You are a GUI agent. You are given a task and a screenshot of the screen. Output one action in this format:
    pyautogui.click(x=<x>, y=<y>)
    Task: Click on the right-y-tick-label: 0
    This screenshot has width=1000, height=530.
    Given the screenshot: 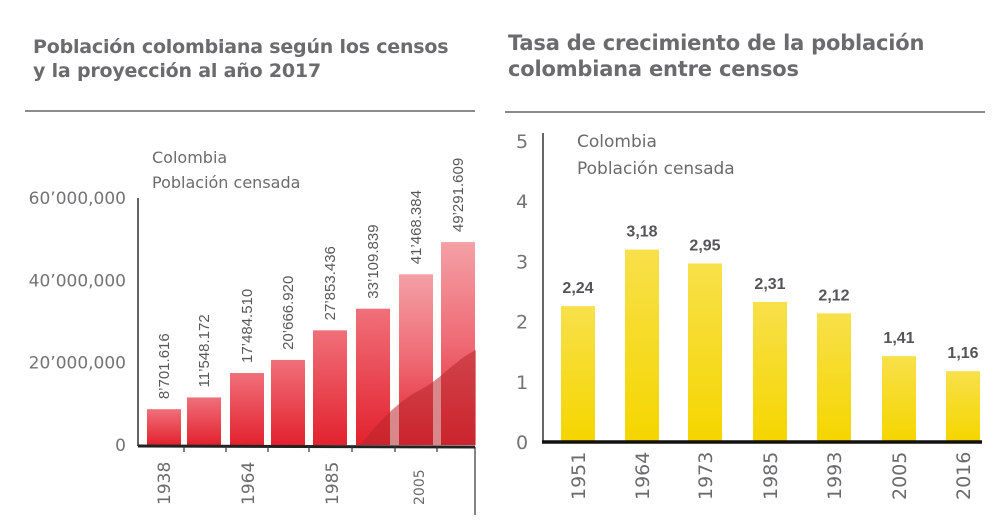 What is the action you would take?
    pyautogui.click(x=522, y=443)
    